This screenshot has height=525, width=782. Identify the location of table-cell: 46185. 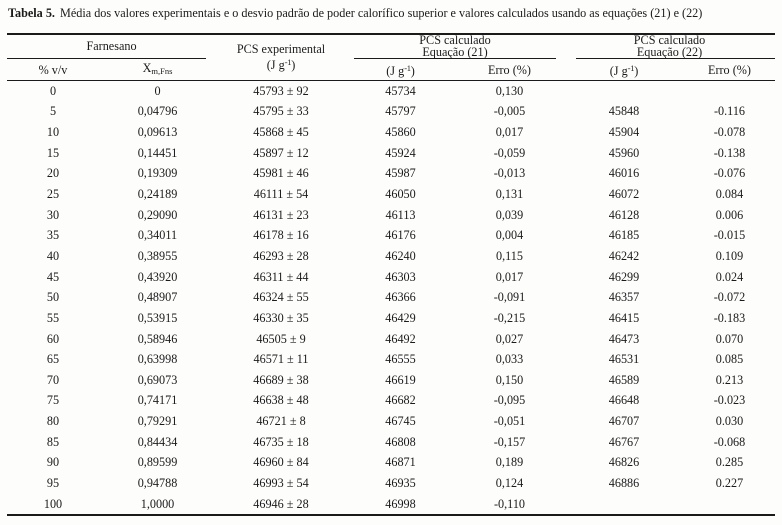
(624, 235).